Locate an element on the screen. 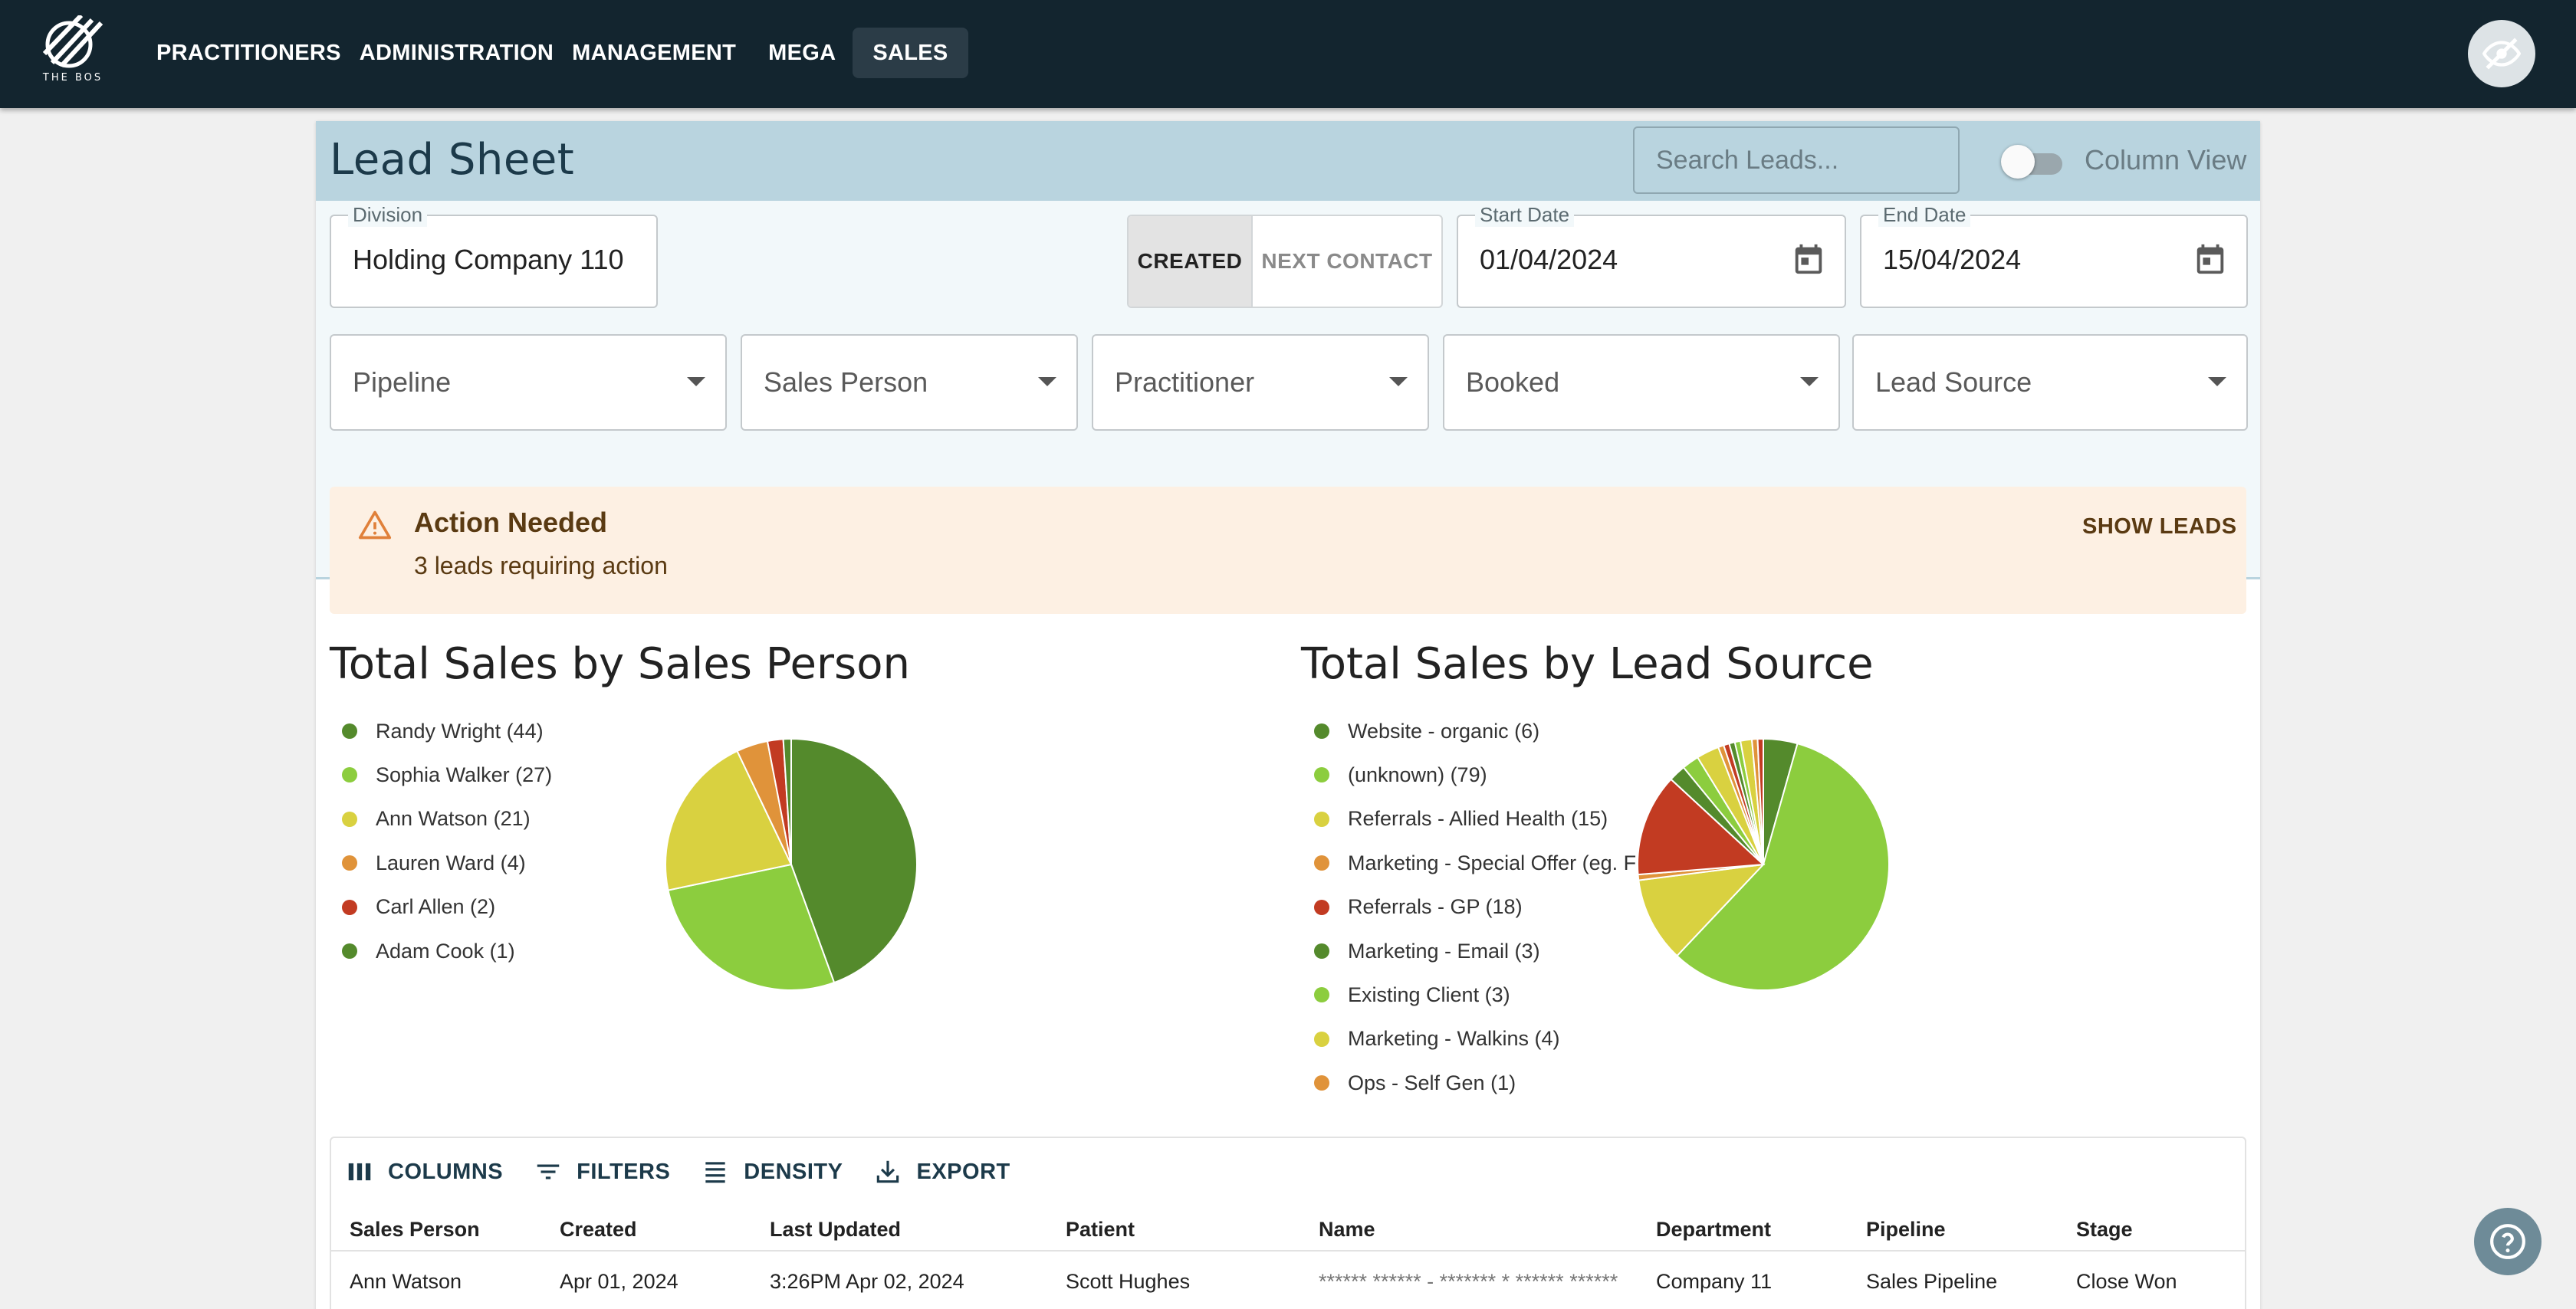  cell-last-updated: 3:26PM Apr 02, 2024 is located at coordinates (867, 1282).